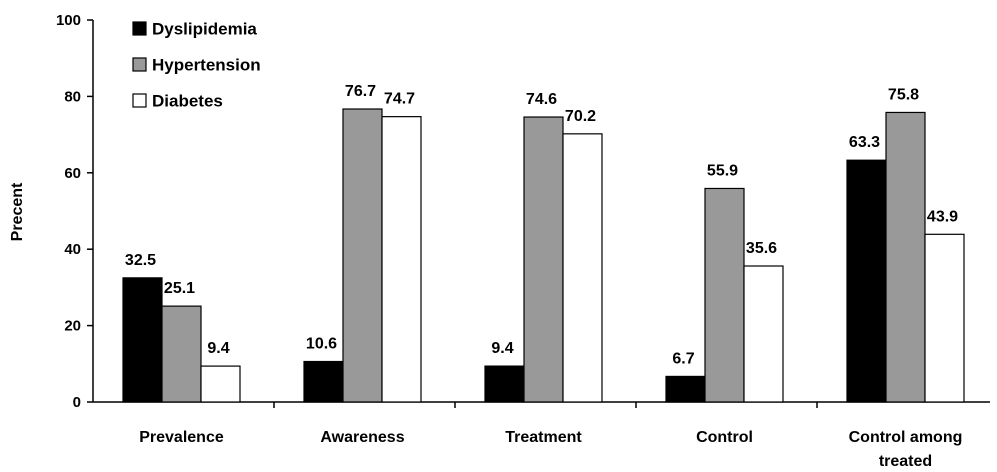  What do you see at coordinates (68, 20) in the screenshot?
I see `y-tick-label: 100` at bounding box center [68, 20].